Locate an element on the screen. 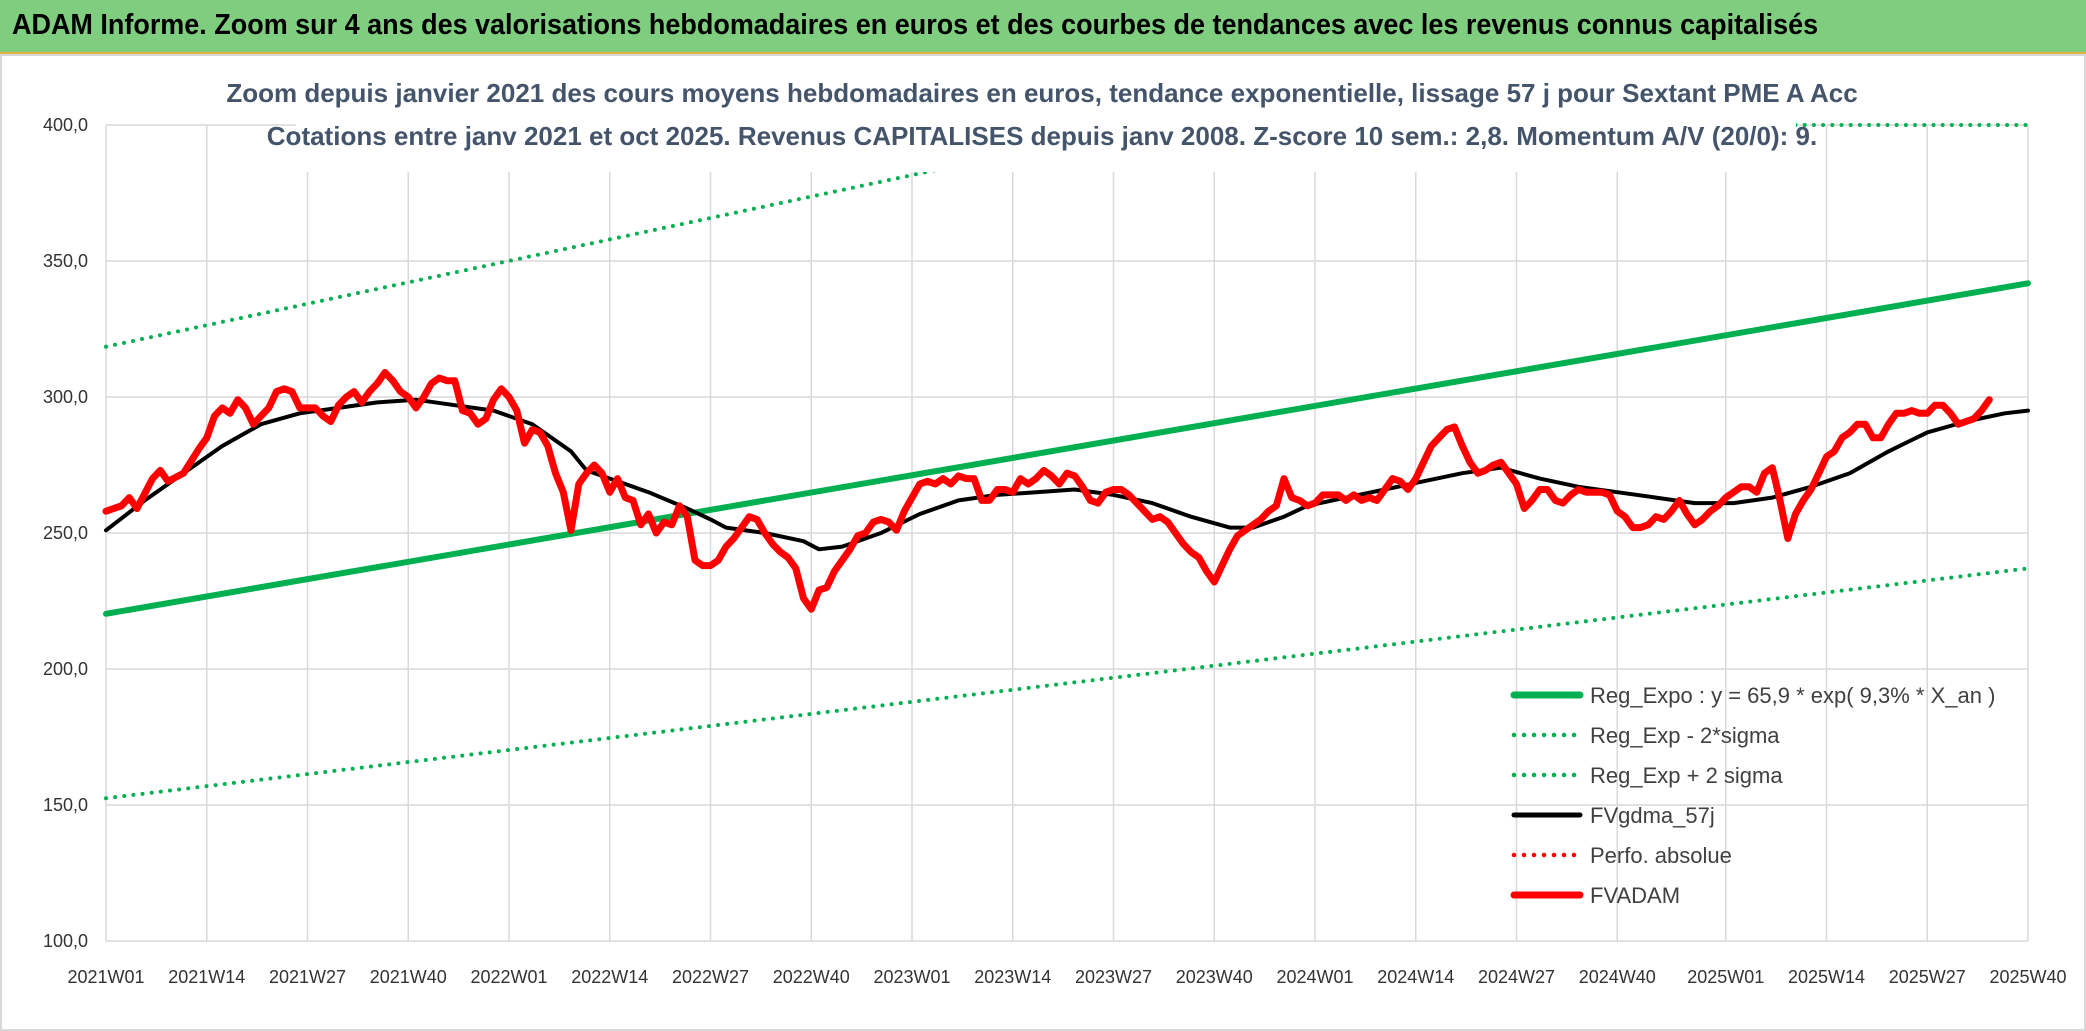 The height and width of the screenshot is (1031, 2086). x-tick-label: 2024W01 is located at coordinates (1314, 977).